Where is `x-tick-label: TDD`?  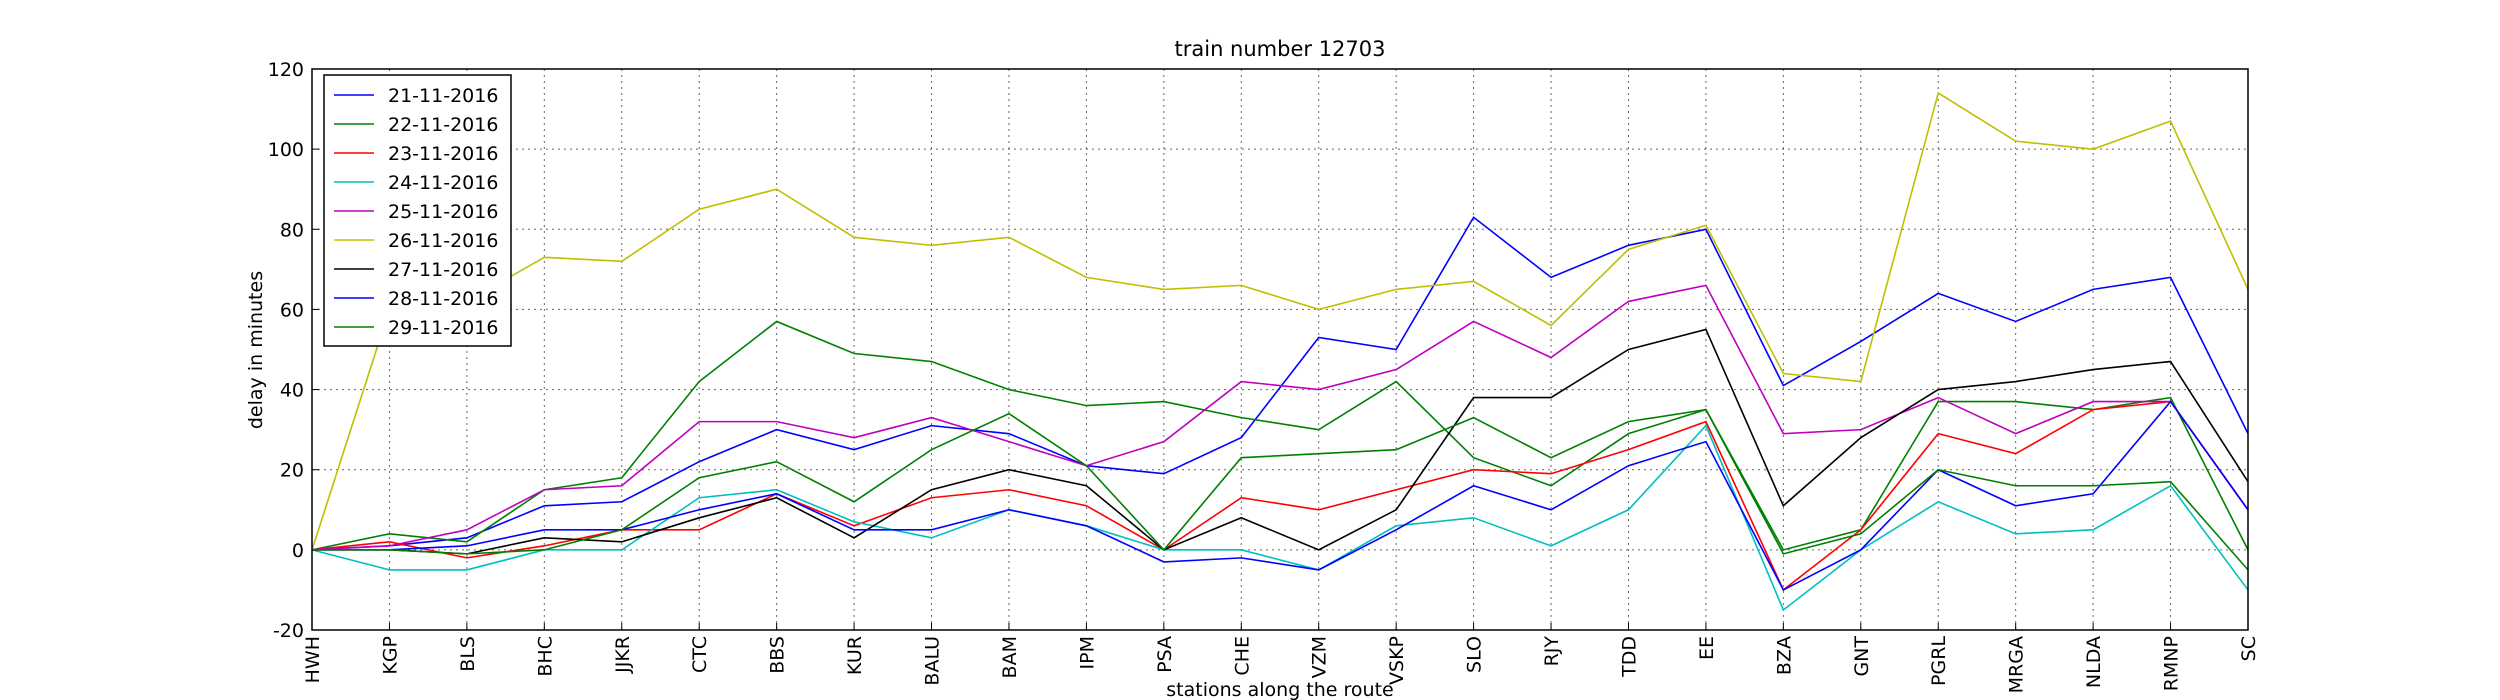
x-tick-label: TDD is located at coordinates (1629, 657).